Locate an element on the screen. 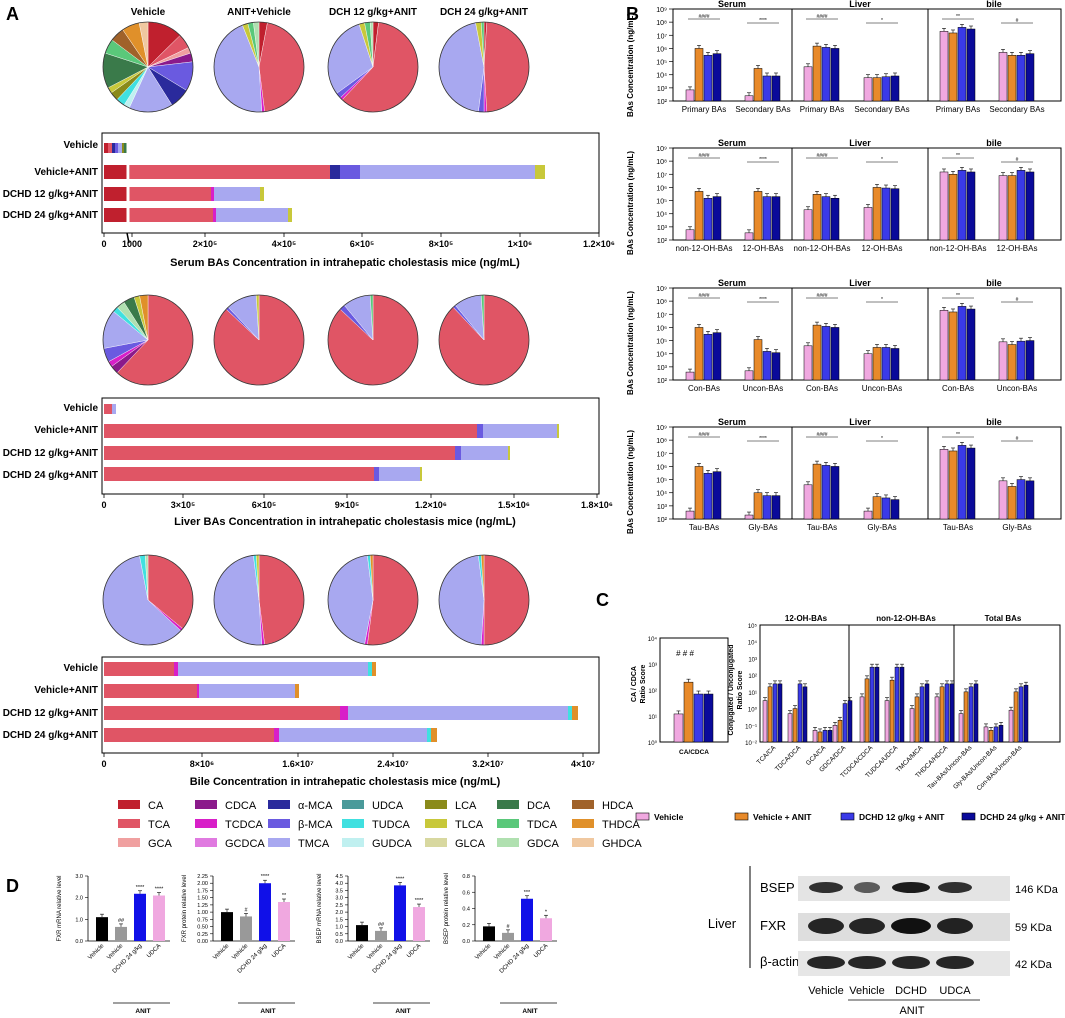 The width and height of the screenshot is (1065, 1018). liver-bars-xtick-label-2: 6×10⁵ is located at coordinates (264, 505).